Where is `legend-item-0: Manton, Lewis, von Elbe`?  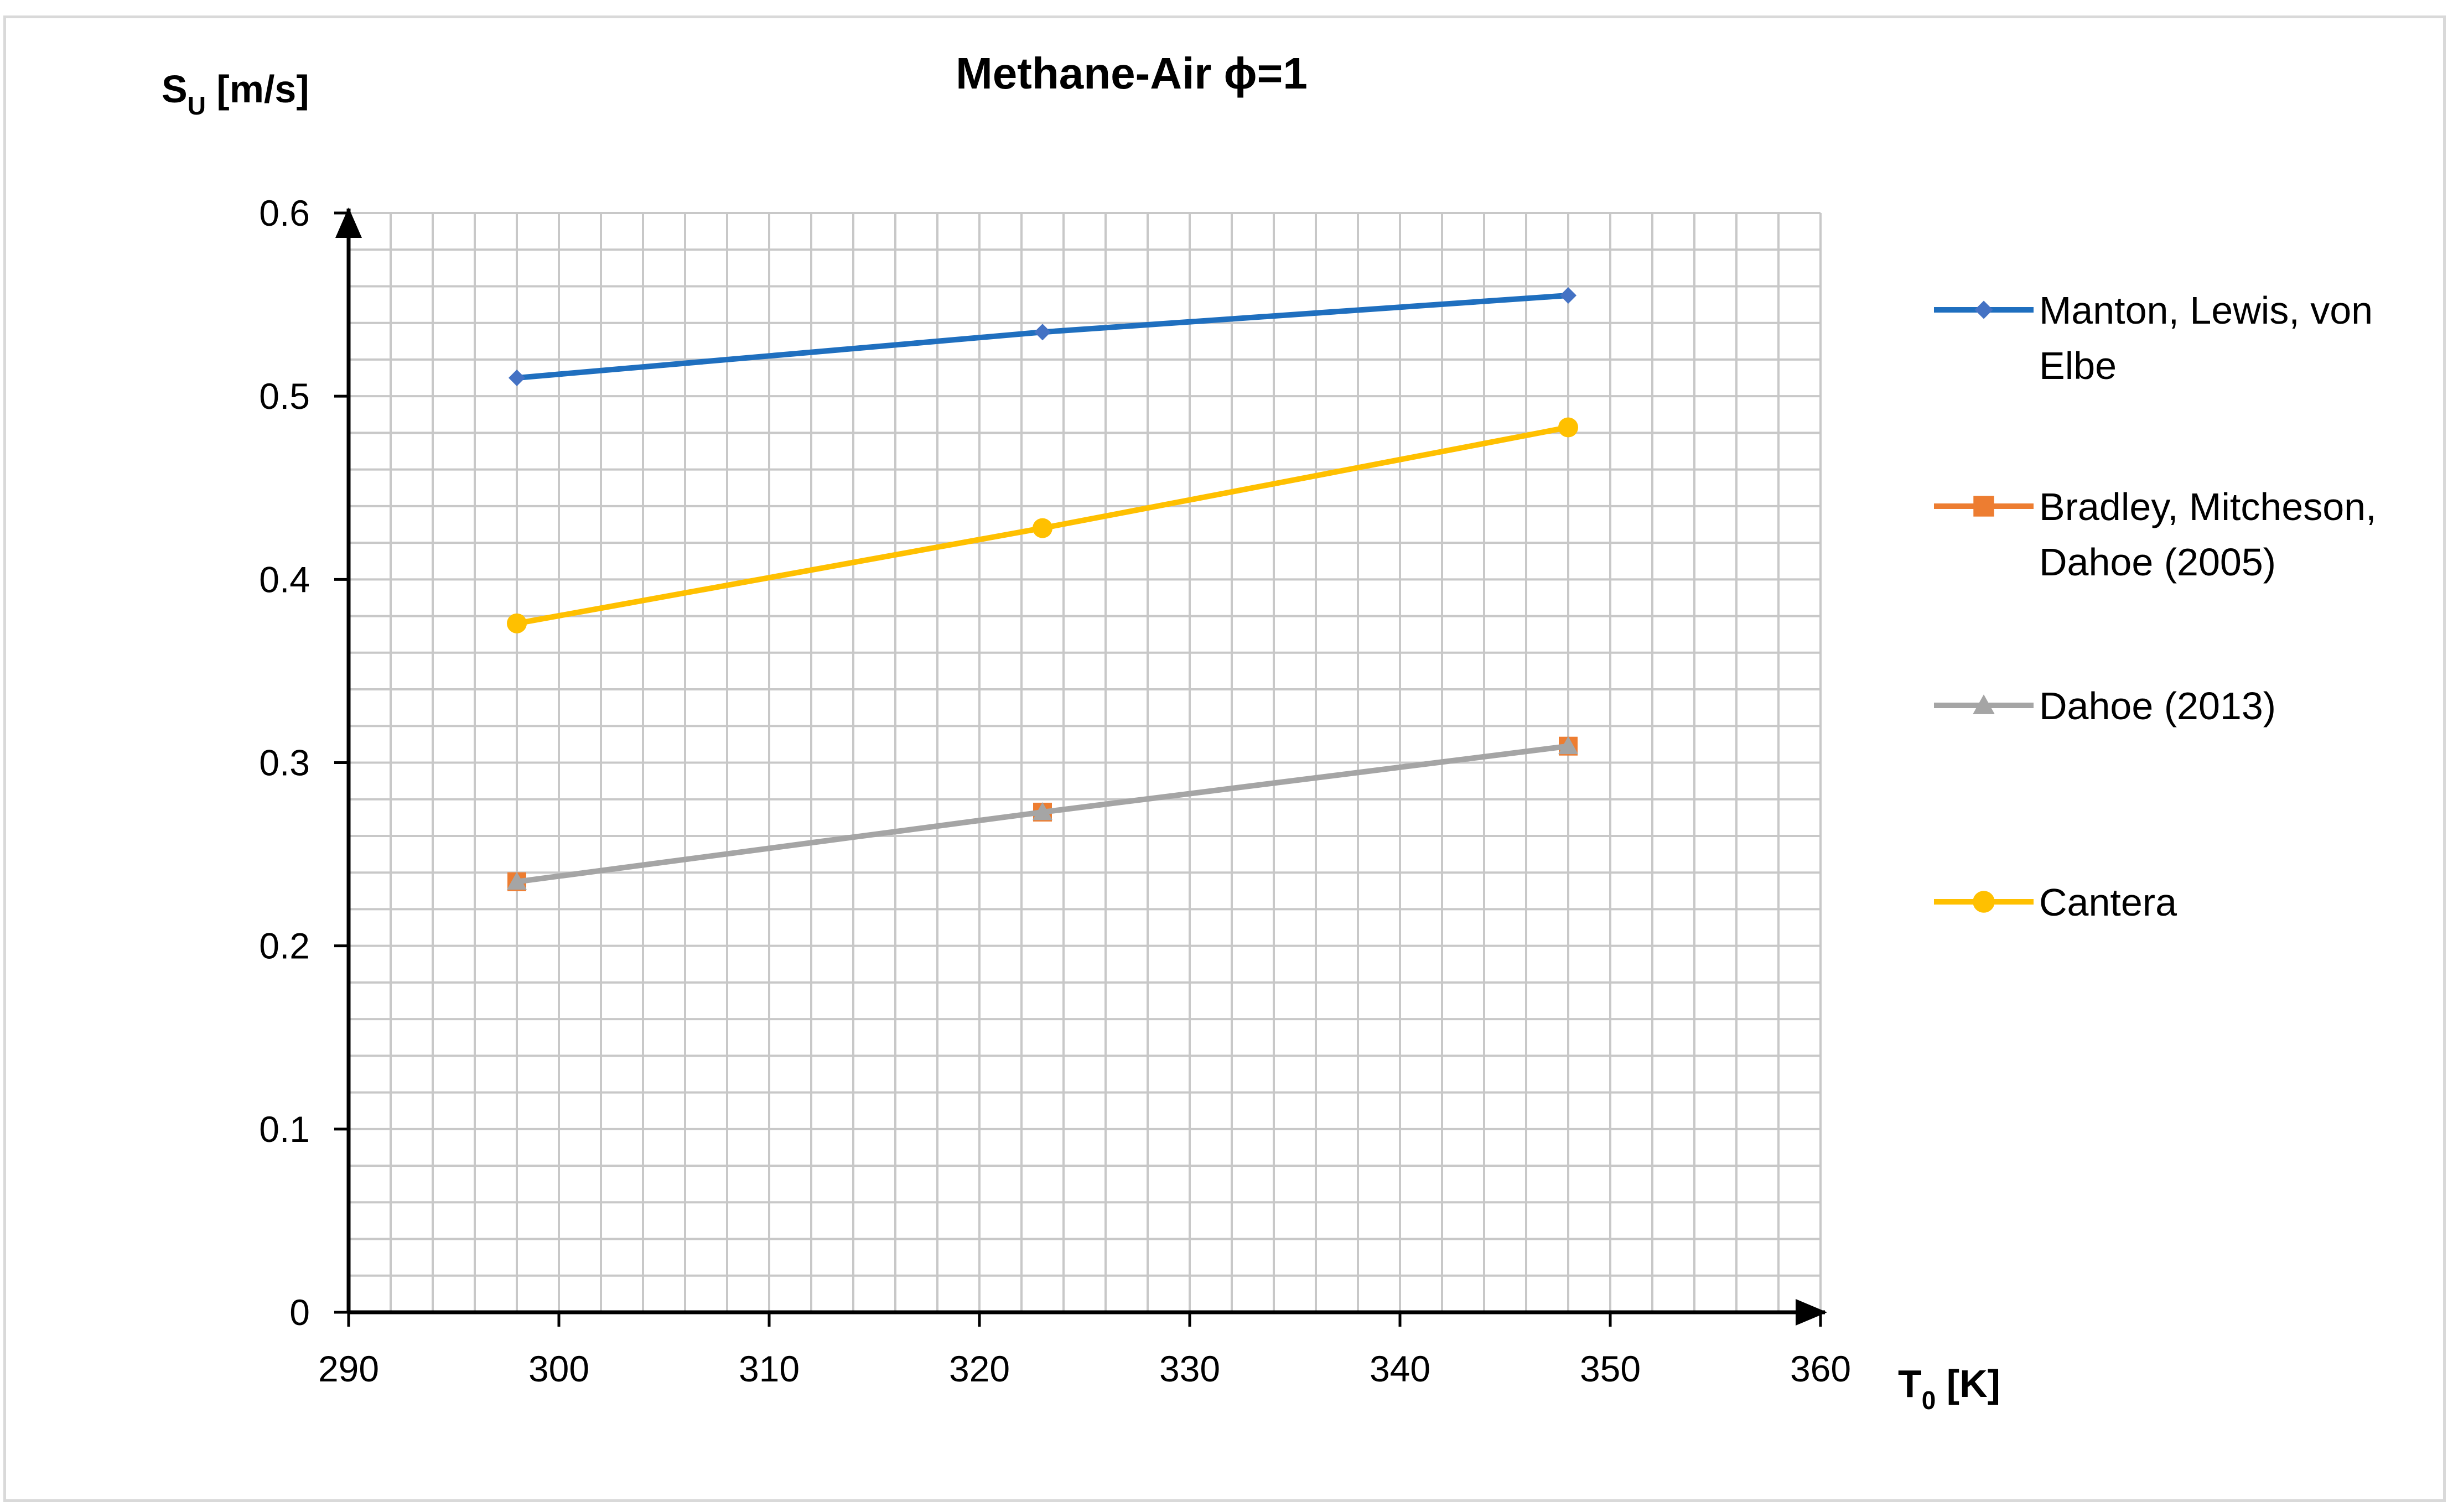 legend-item-0: Manton, Lewis, von Elbe is located at coordinates (2154, 338).